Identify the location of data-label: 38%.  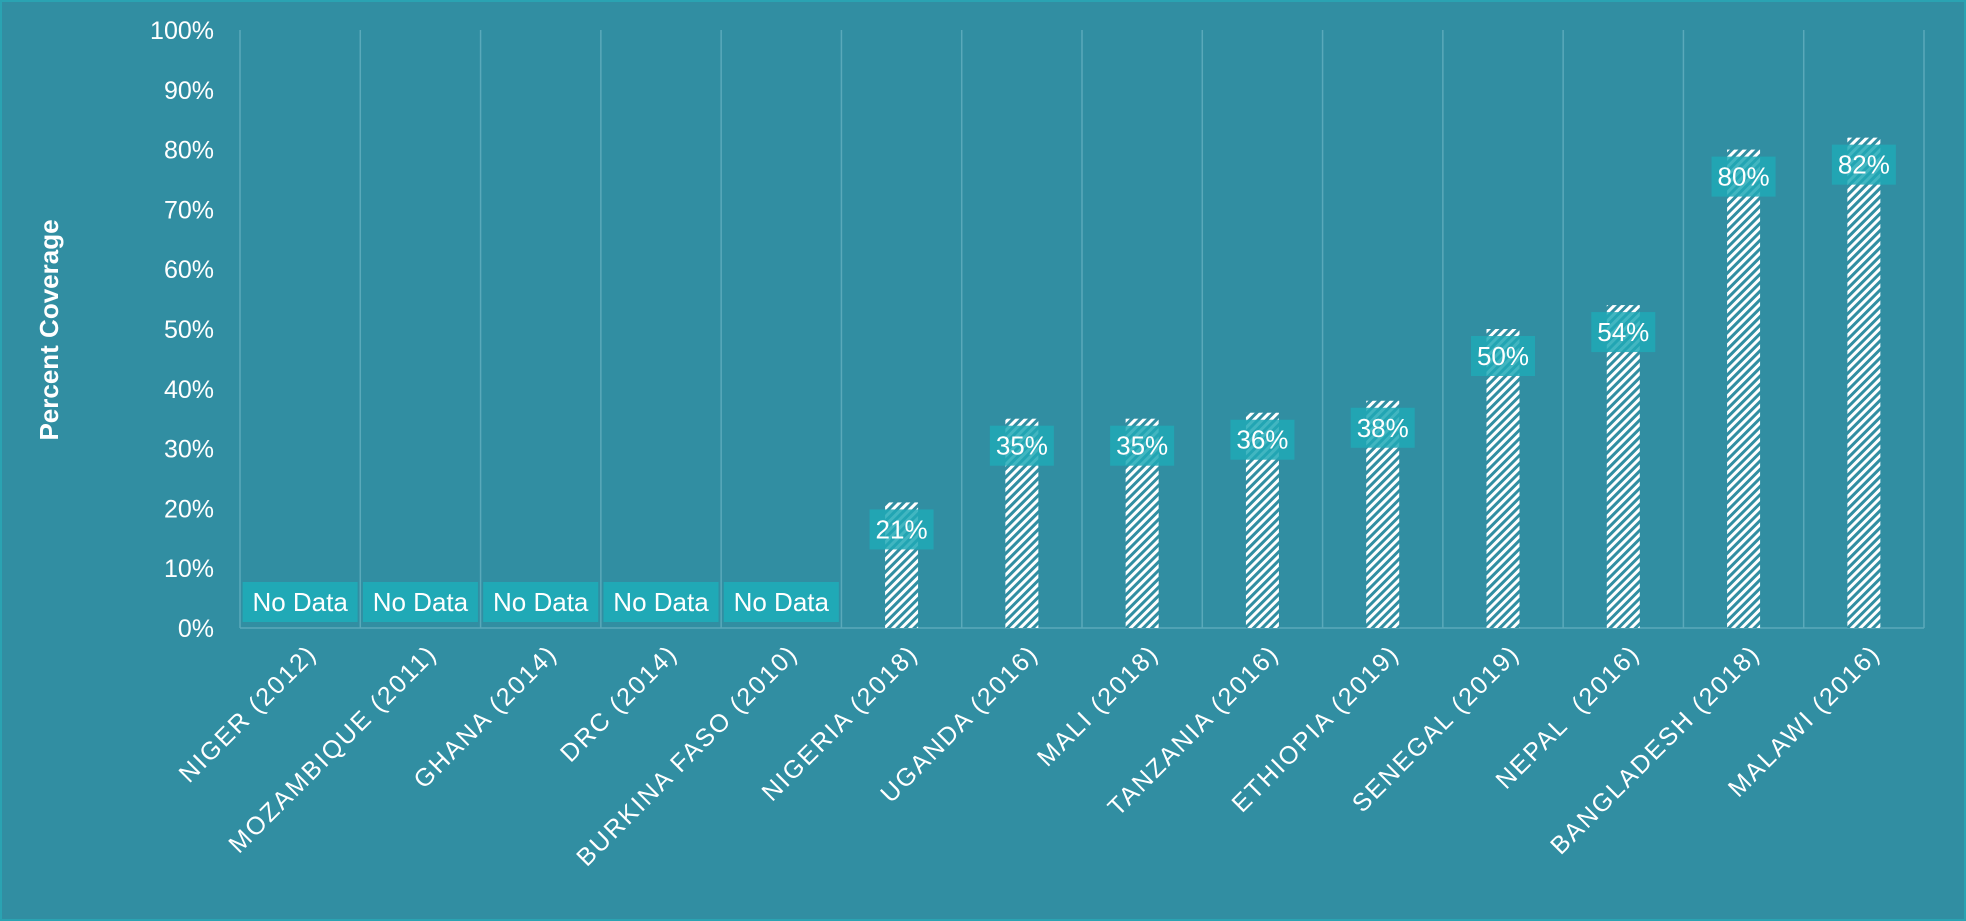
(1383, 428).